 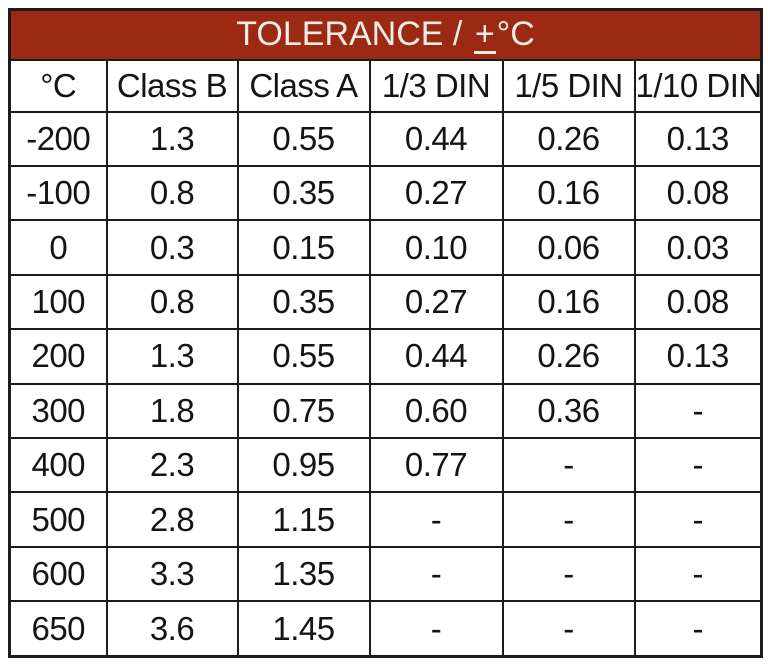 What do you see at coordinates (58, 629) in the screenshot?
I see `temperature-cell: 650` at bounding box center [58, 629].